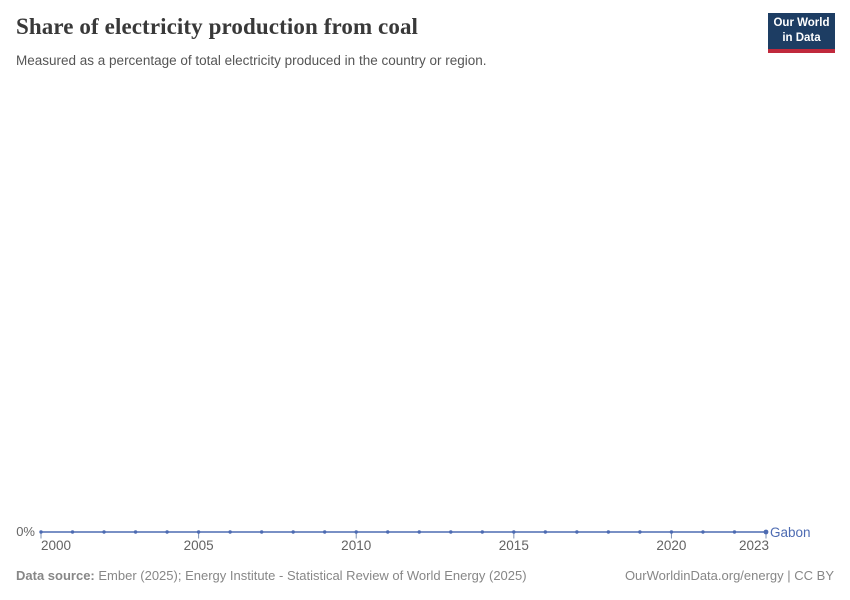 This screenshot has width=850, height=600. Describe the element at coordinates (56, 545) in the screenshot. I see `x-axis-label: 2000` at that location.